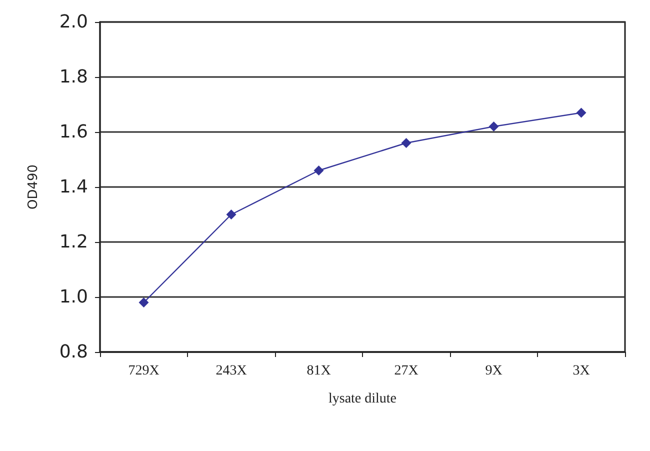 The height and width of the screenshot is (451, 650). Describe the element at coordinates (318, 371) in the screenshot. I see `x-tick-label: 81X` at that location.